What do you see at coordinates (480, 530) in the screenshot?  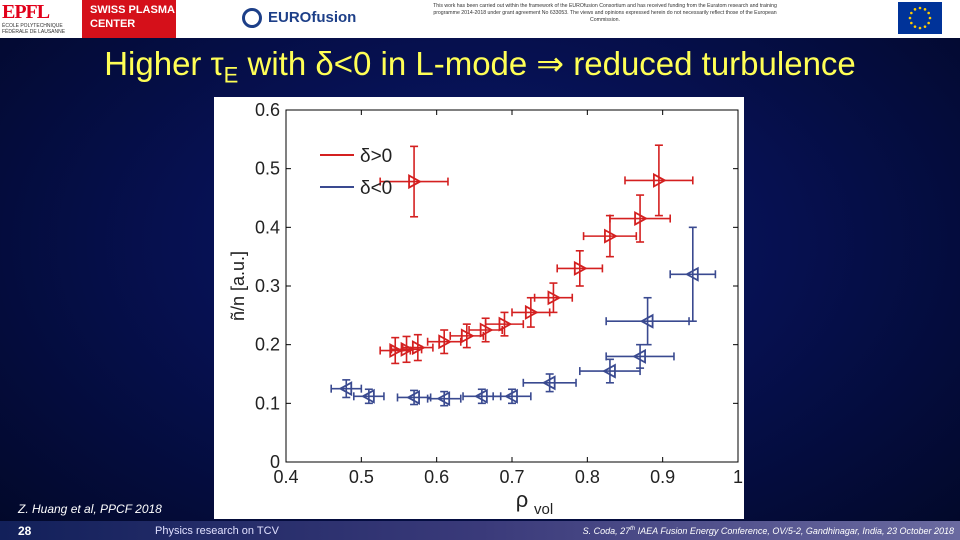 I see `footer-bar` at bounding box center [480, 530].